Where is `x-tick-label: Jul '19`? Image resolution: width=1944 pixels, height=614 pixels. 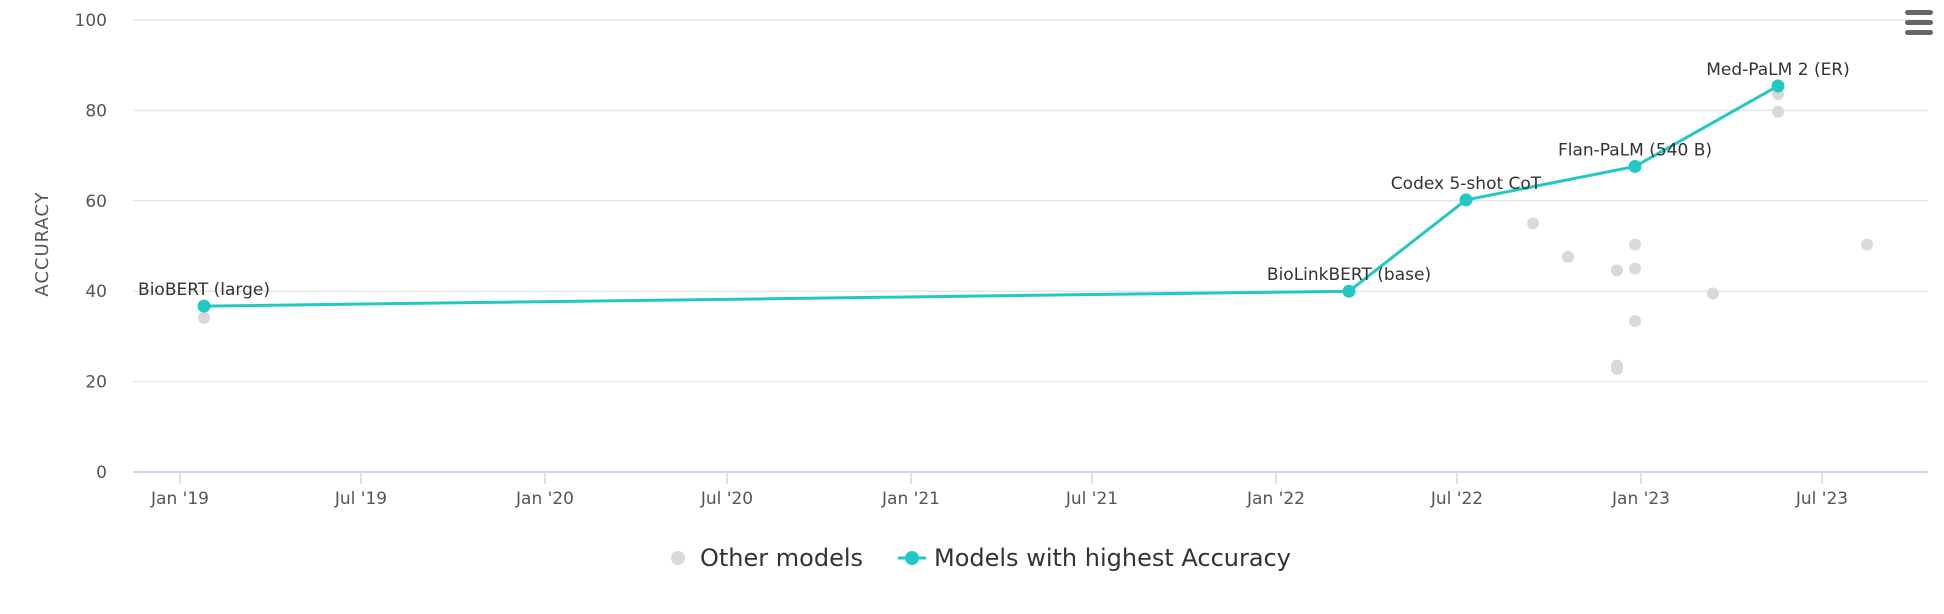 x-tick-label: Jul '19 is located at coordinates (360, 499).